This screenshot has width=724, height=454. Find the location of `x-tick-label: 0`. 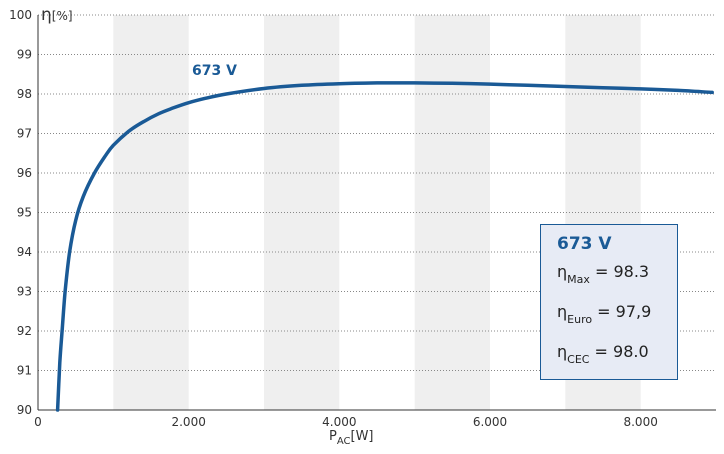

x-tick-label: 0 is located at coordinates (38, 422).